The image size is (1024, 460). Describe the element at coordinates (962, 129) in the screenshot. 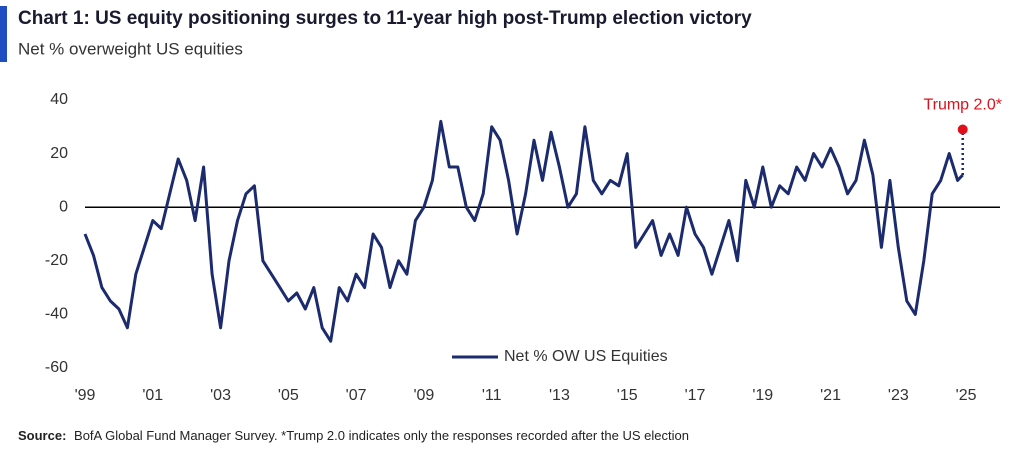

I see `annotation-point` at that location.